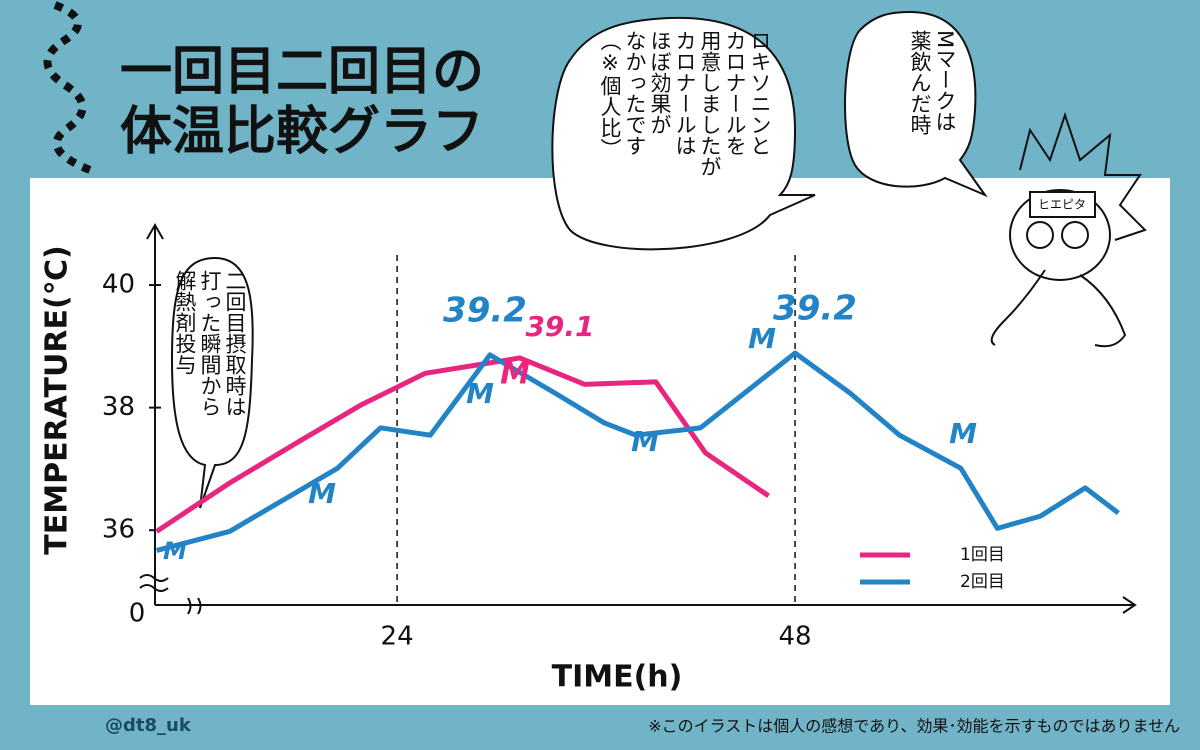 This screenshot has height=750, width=1200. I want to click on legend-label: 2回目, so click(982, 582).